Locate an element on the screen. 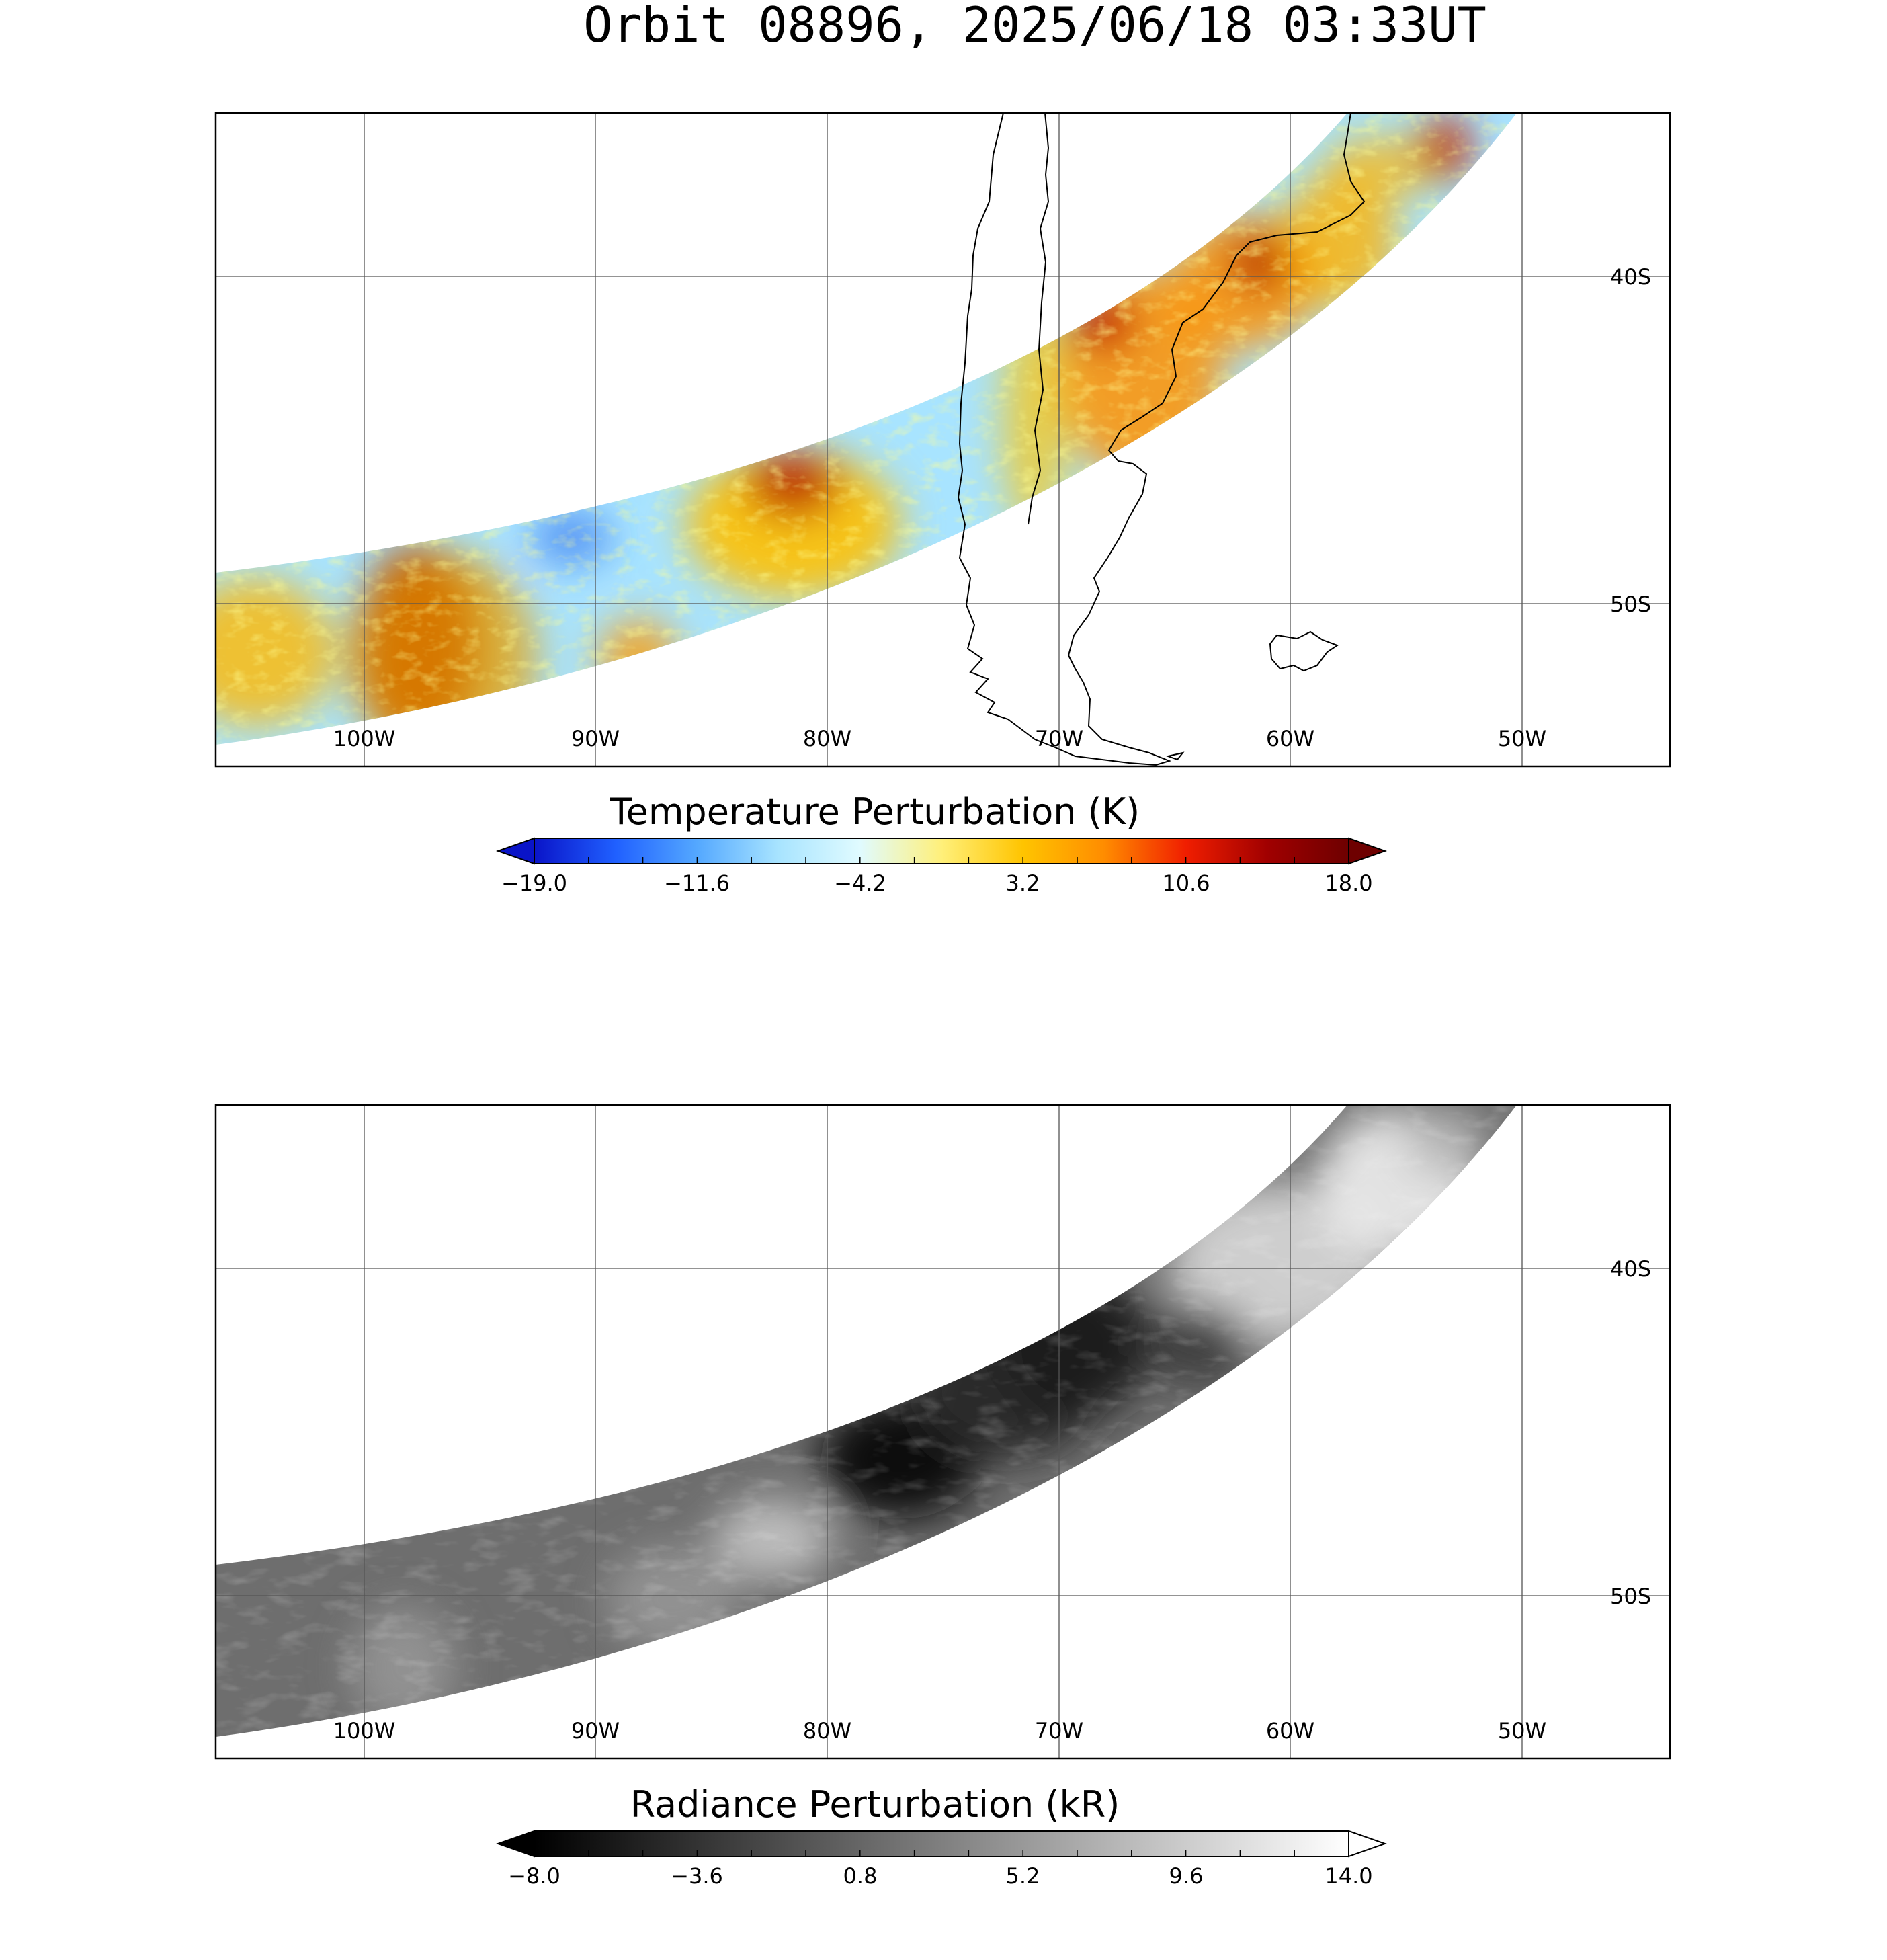 This screenshot has height=1960, width=1887. radiance-colorbar-label: Radiance Perturbation (kR) is located at coordinates (875, 1805).